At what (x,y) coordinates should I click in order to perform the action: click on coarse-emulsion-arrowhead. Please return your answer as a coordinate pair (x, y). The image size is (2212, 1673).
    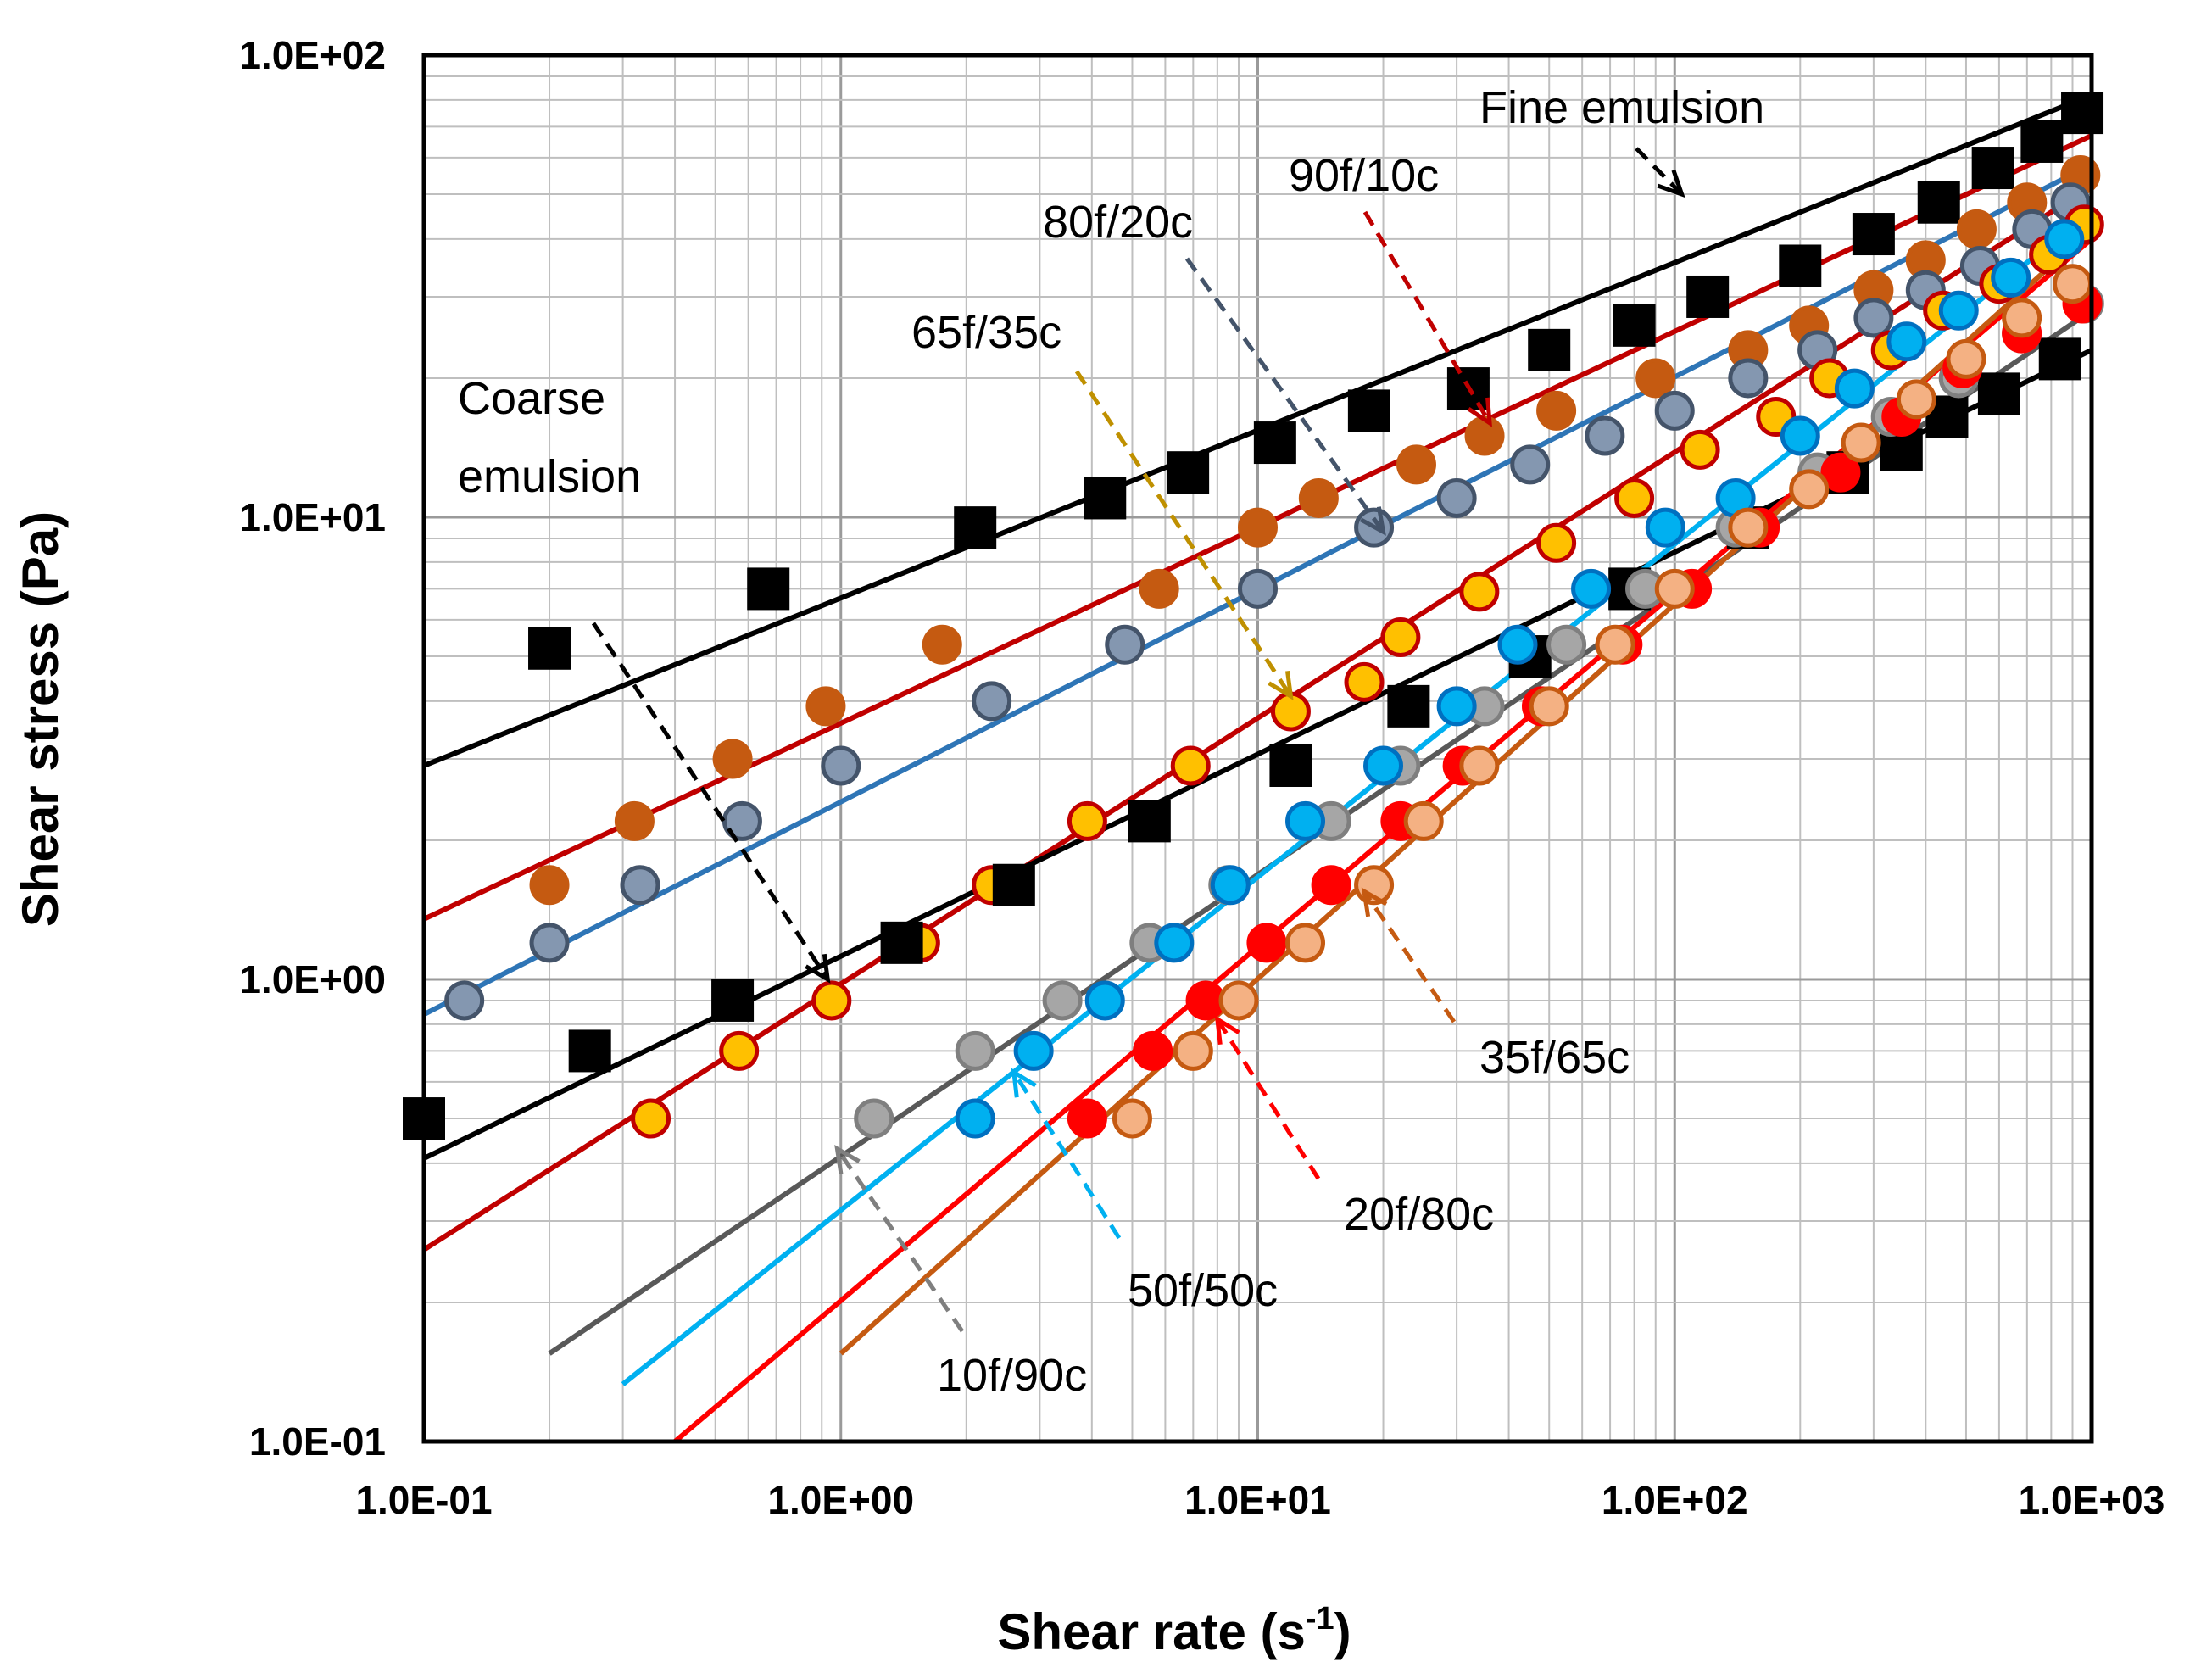
    Looking at the image, I should click on (818, 968).